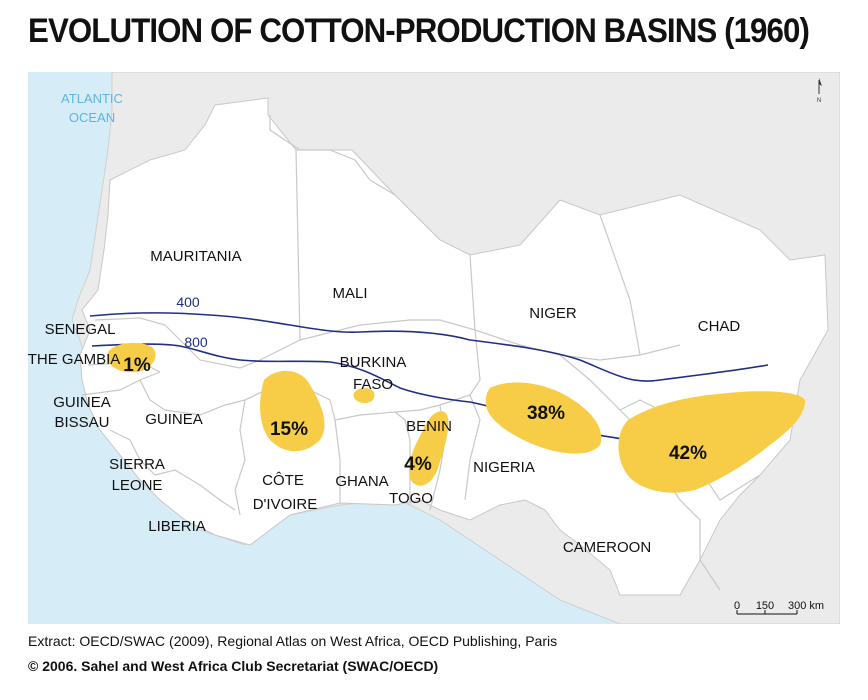  I want to click on basin-nigeria, so click(543, 418).